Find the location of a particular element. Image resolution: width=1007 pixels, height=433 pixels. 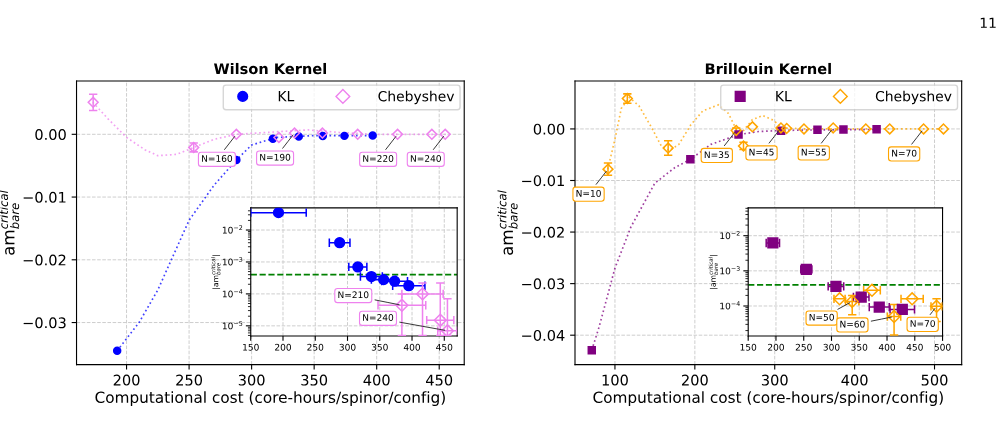

annotation: N=210 is located at coordinates (353, 295).